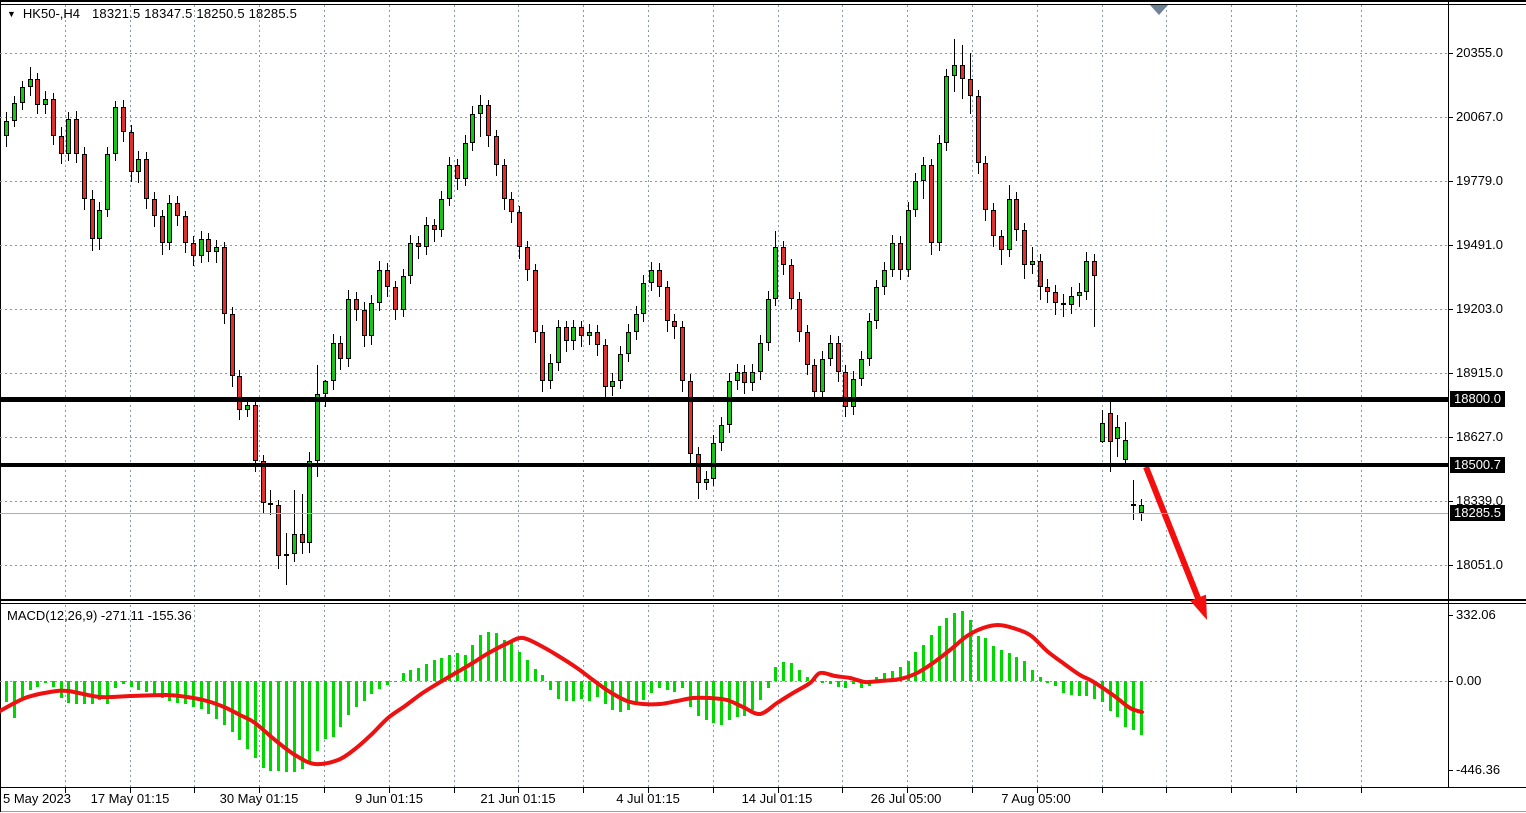  What do you see at coordinates (1479, 116) in the screenshot?
I see `price-tick-label: 20067.0` at bounding box center [1479, 116].